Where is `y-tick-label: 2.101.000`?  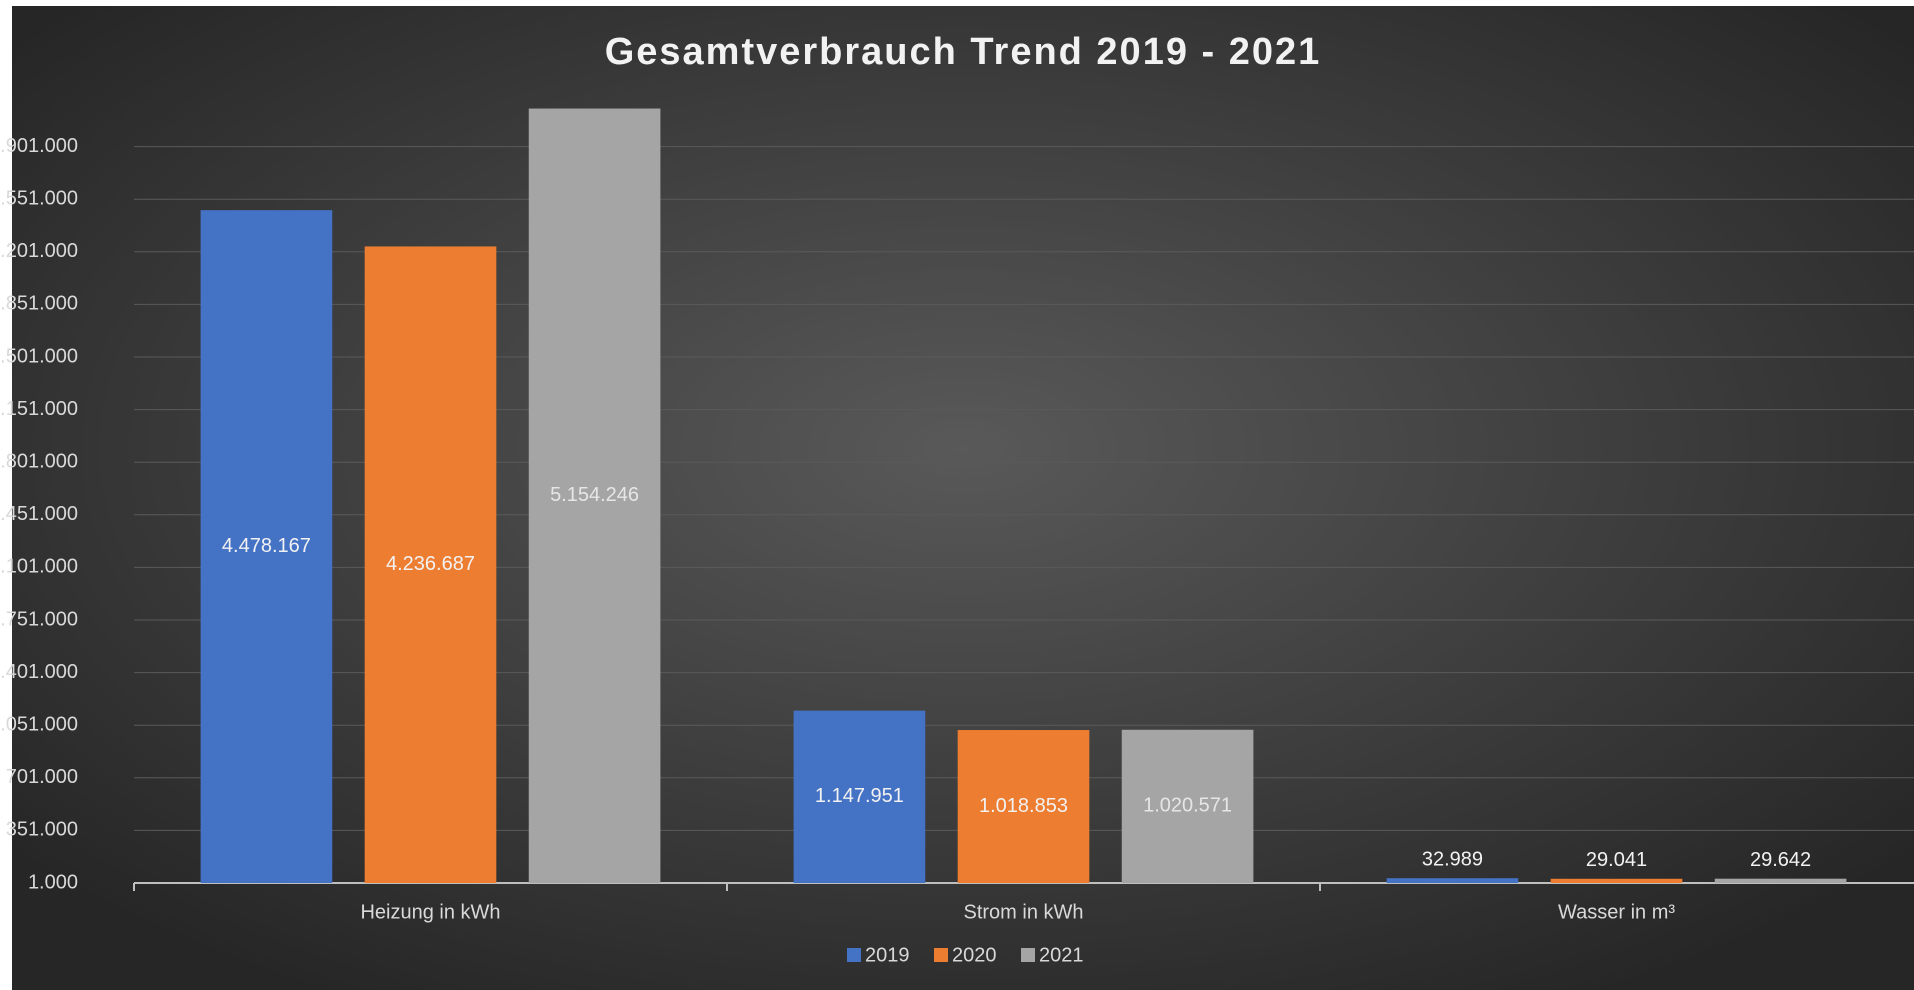
y-tick-label: 2.101.000 is located at coordinates (39, 567).